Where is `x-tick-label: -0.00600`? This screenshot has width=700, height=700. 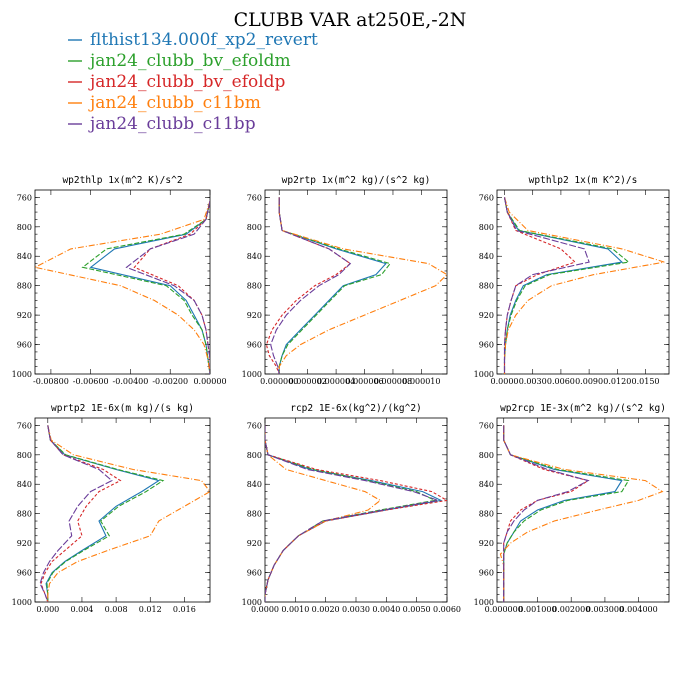
x-tick-label: -0.00600 is located at coordinates (91, 381).